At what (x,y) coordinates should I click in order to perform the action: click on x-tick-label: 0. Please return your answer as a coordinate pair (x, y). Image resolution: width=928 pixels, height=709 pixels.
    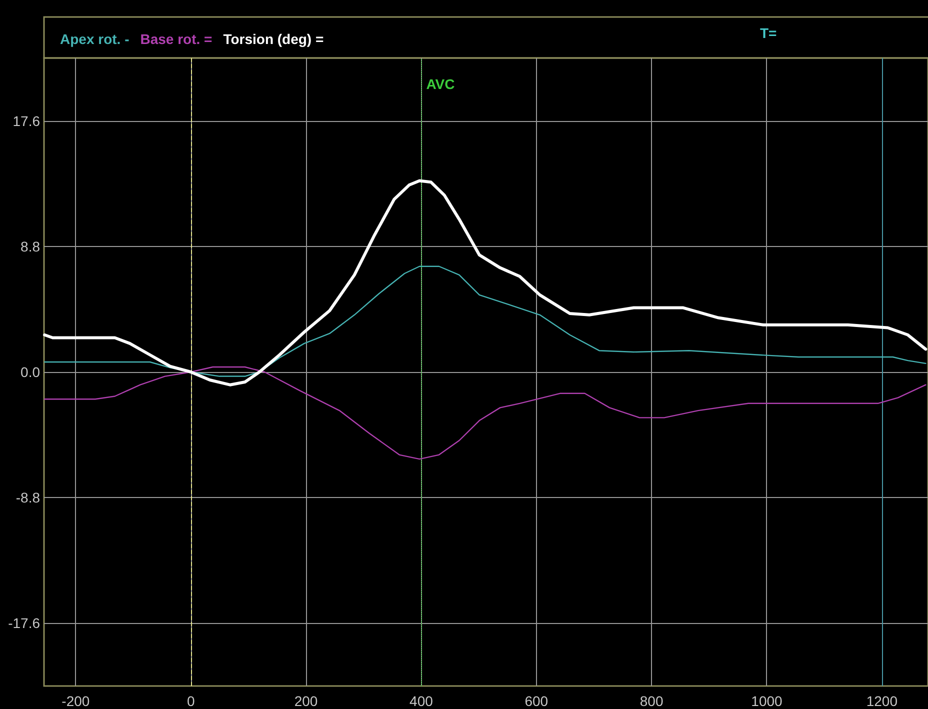
    Looking at the image, I should click on (190, 701).